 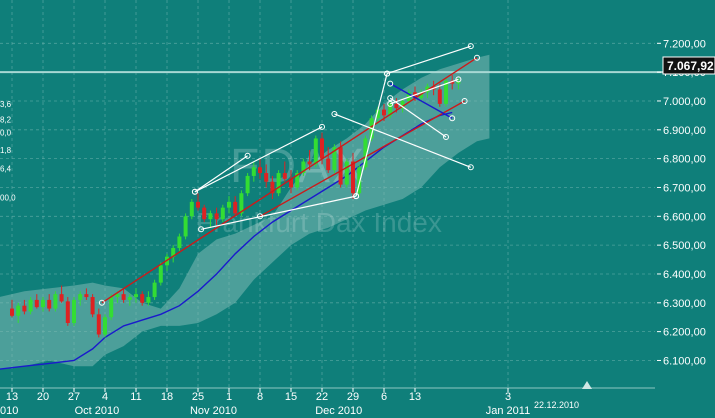 I want to click on current-price-label: 7.067,92, so click(x=690, y=66).